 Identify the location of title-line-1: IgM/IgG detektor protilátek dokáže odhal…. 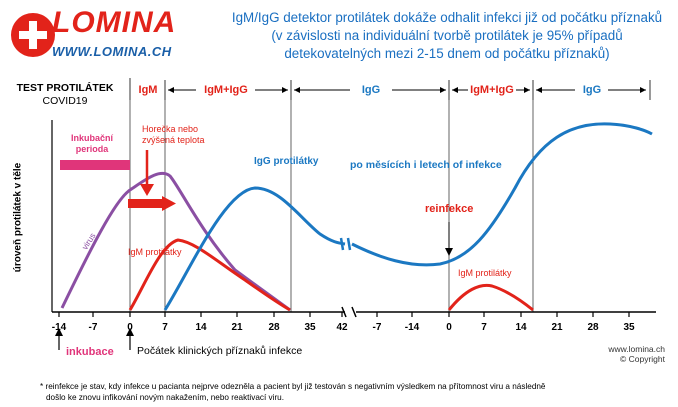
(447, 17).